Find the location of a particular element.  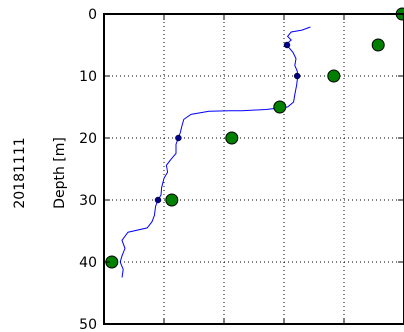

y-tick-label: 10 is located at coordinates (88, 77).